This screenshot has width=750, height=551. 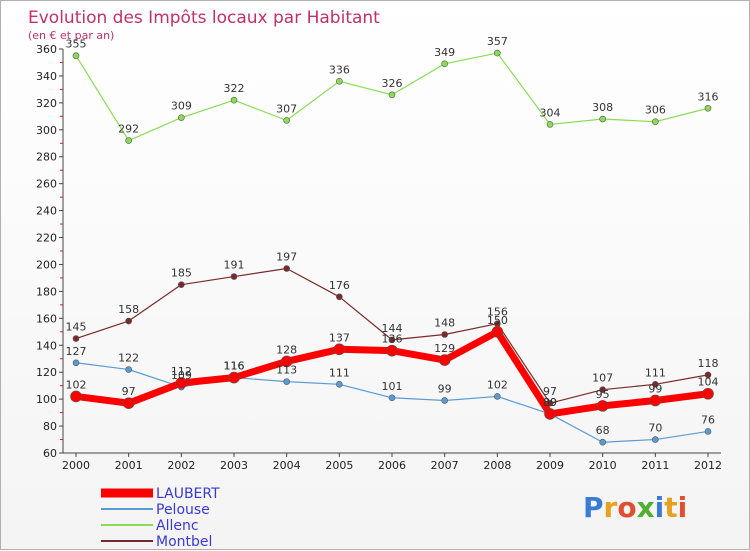 What do you see at coordinates (46, 318) in the screenshot?
I see `y-tick-label: 160` at bounding box center [46, 318].